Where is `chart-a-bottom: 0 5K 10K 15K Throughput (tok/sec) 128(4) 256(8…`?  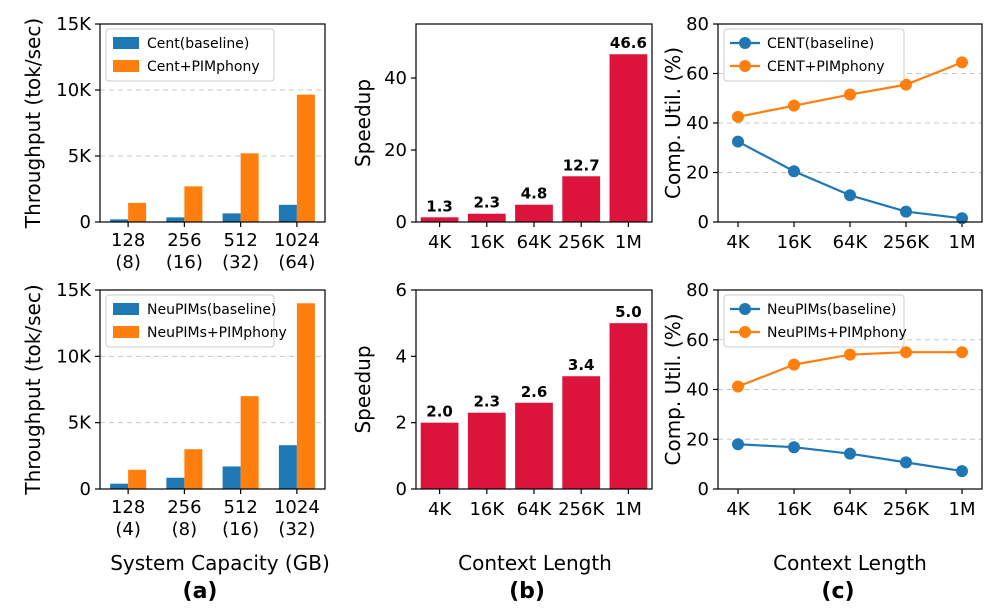
chart-a-bottom: 0 5K 10K 15K Throughput (tok/sec) 128(4) 256(8… is located at coordinates (173, 410).